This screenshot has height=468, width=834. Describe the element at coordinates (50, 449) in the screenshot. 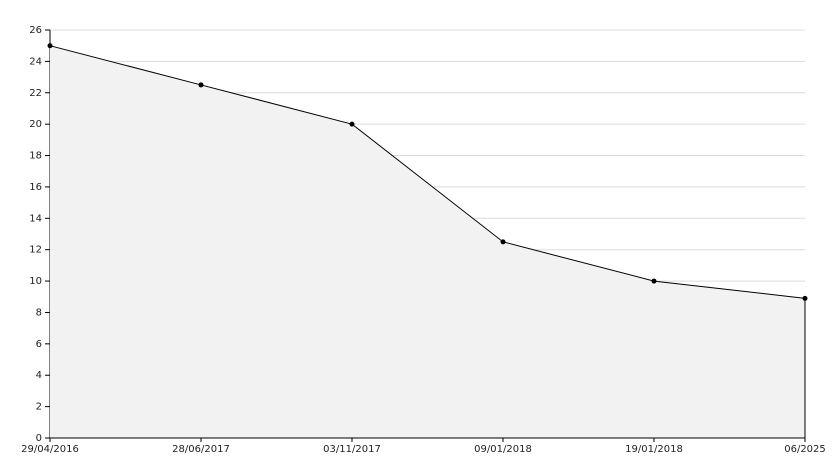

I see `x-tick-label: 29/04/2016` at that location.